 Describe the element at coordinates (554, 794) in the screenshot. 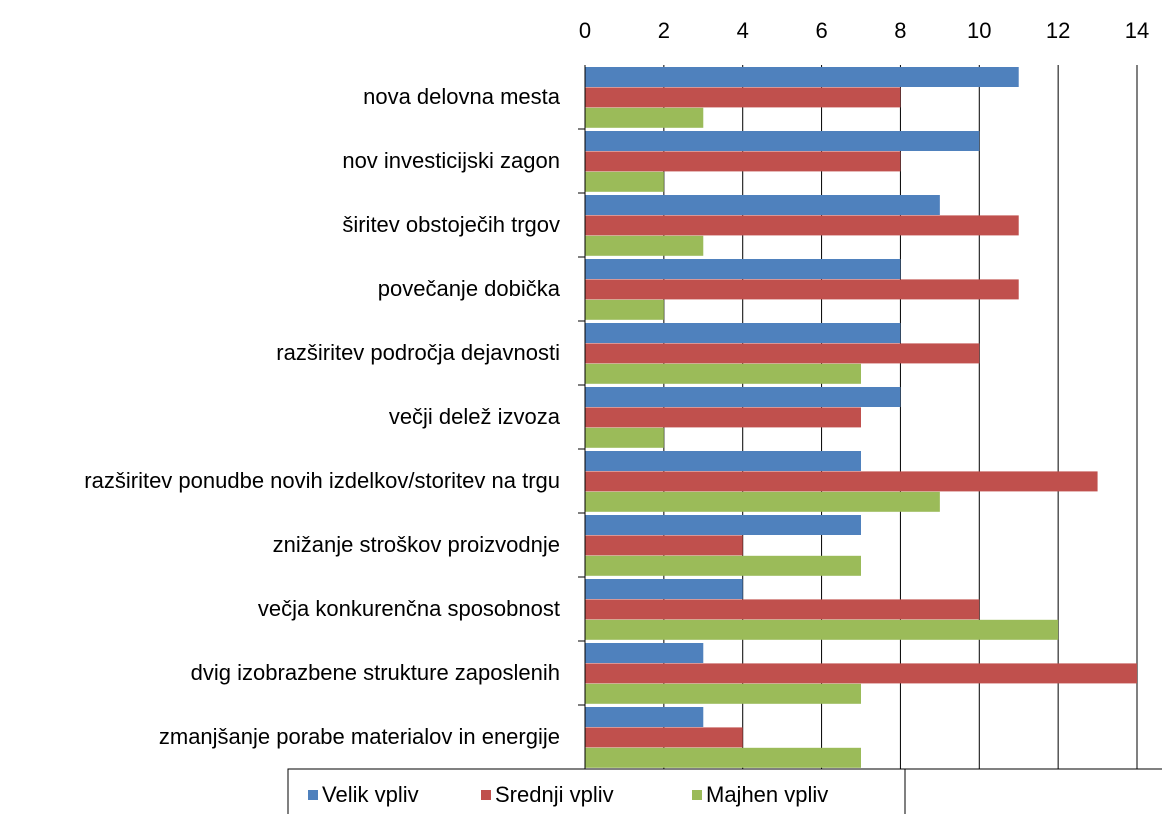

I see `legend-label: Srednji vpliv` at that location.